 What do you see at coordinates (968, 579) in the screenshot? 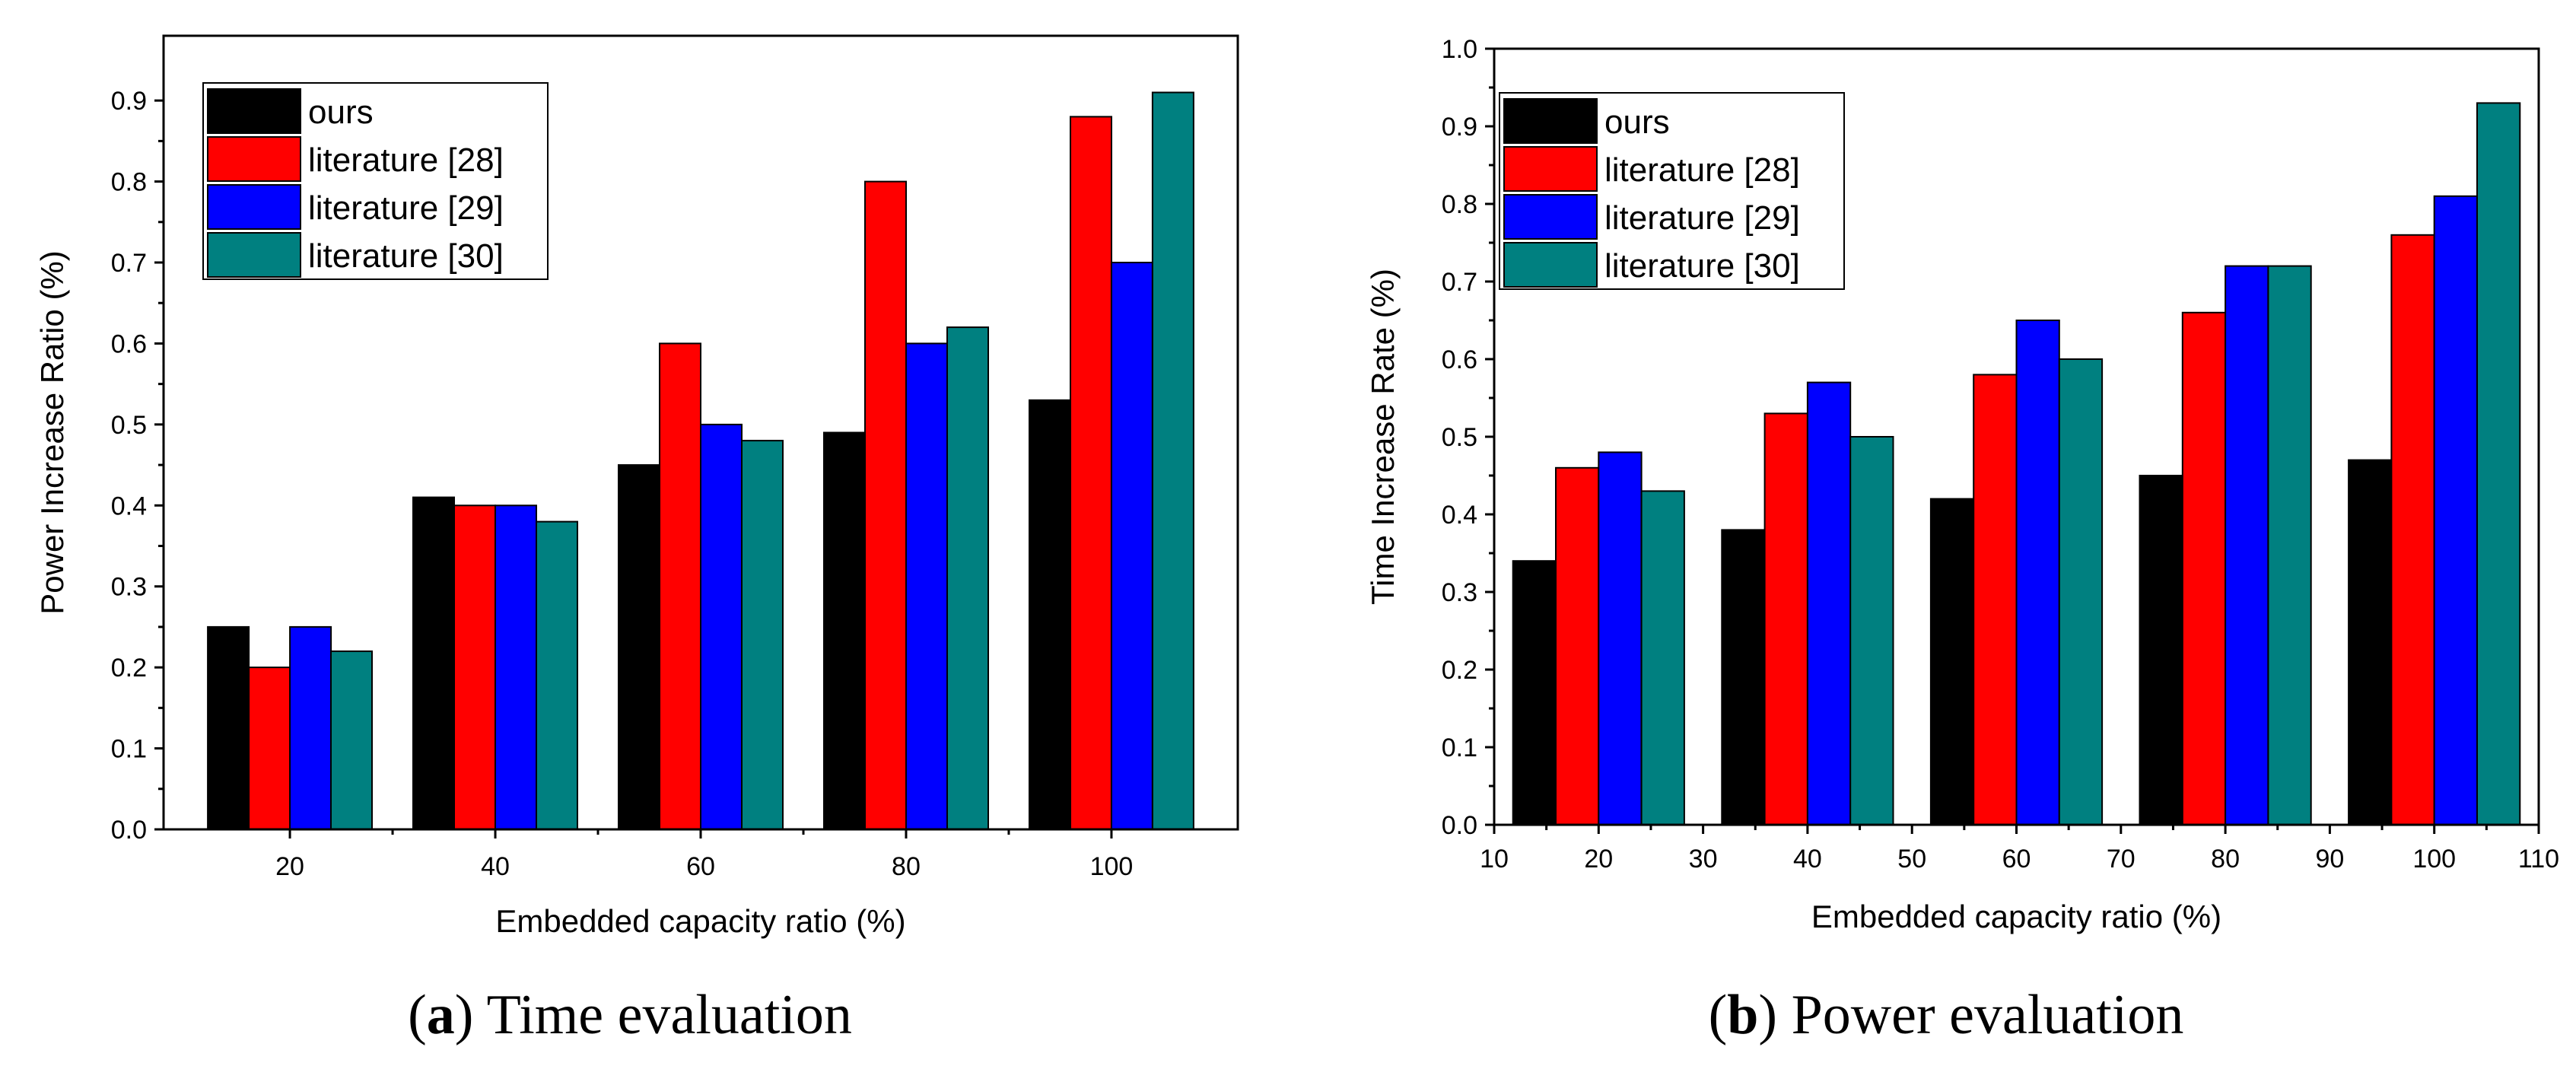
I see `bar-a-literature-30--80` at bounding box center [968, 579].